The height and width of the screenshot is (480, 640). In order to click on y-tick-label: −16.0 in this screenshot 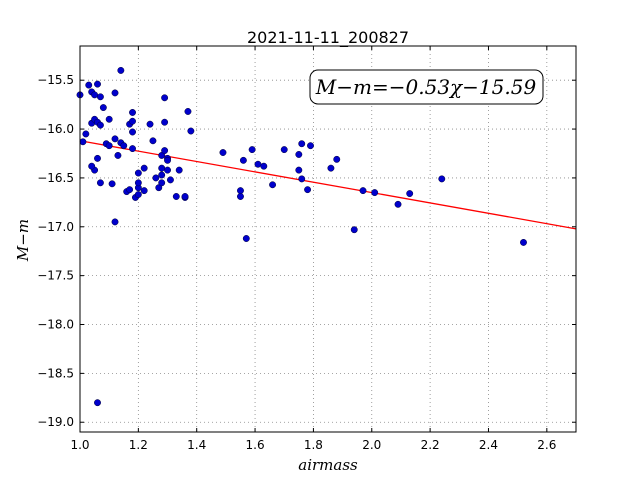, I will do `click(55, 129)`.